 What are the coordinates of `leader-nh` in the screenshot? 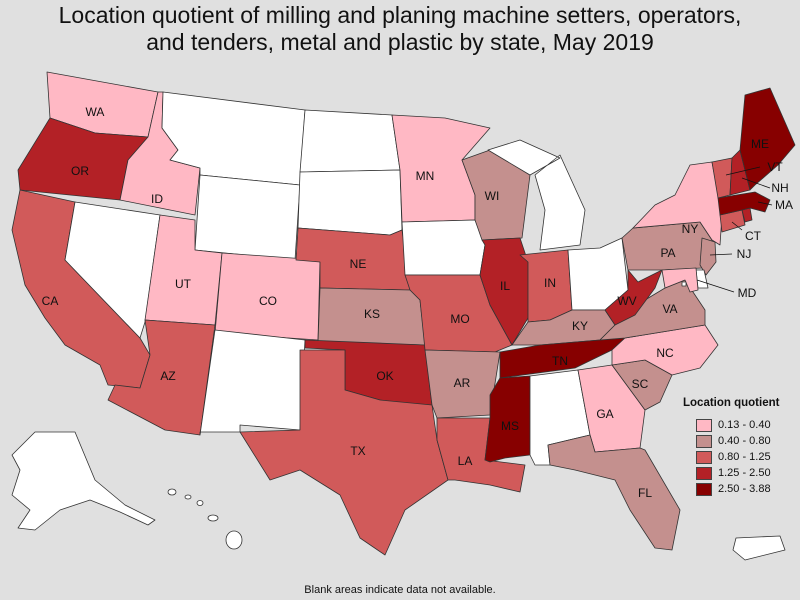 It's located at (756, 183).